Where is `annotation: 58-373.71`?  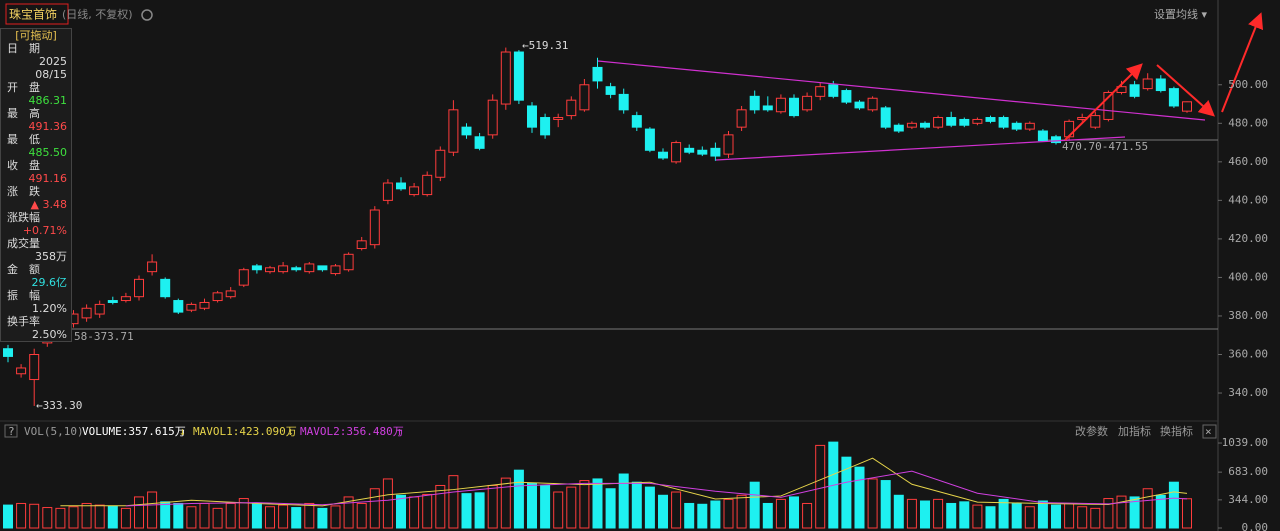
annotation: 58-373.71 is located at coordinates (104, 336).